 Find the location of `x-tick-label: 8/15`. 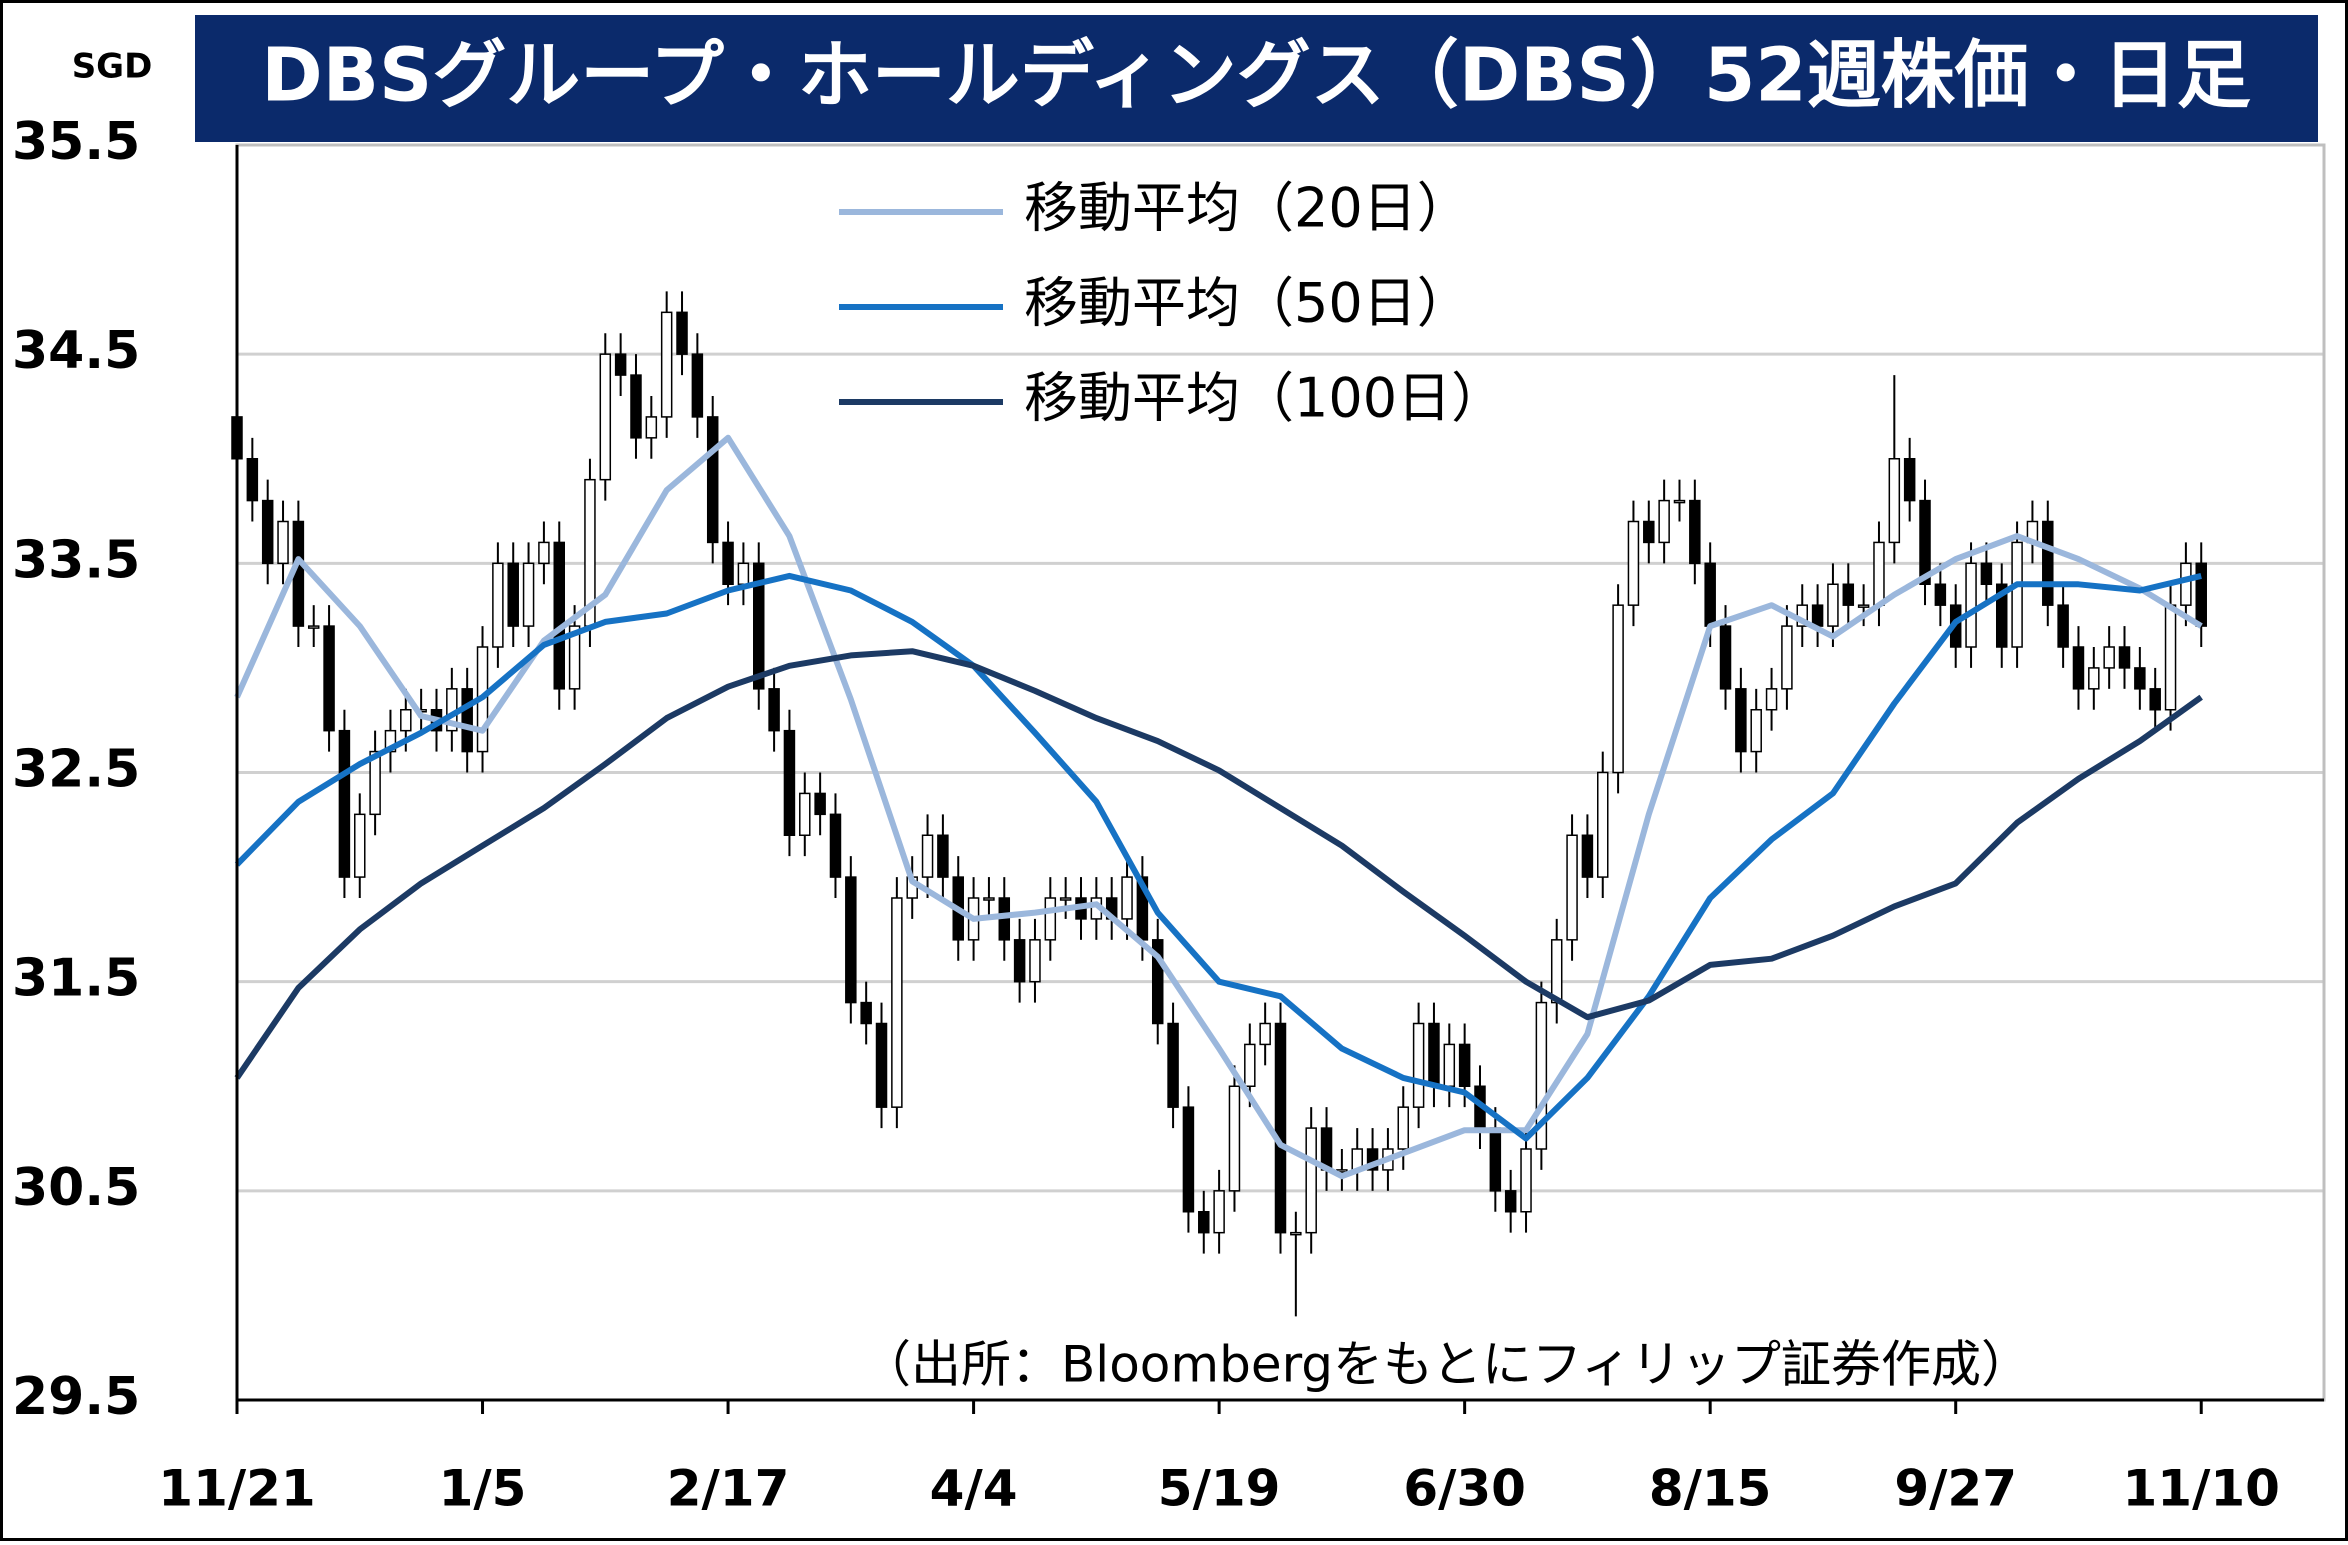

x-tick-label: 8/15 is located at coordinates (1710, 1489).